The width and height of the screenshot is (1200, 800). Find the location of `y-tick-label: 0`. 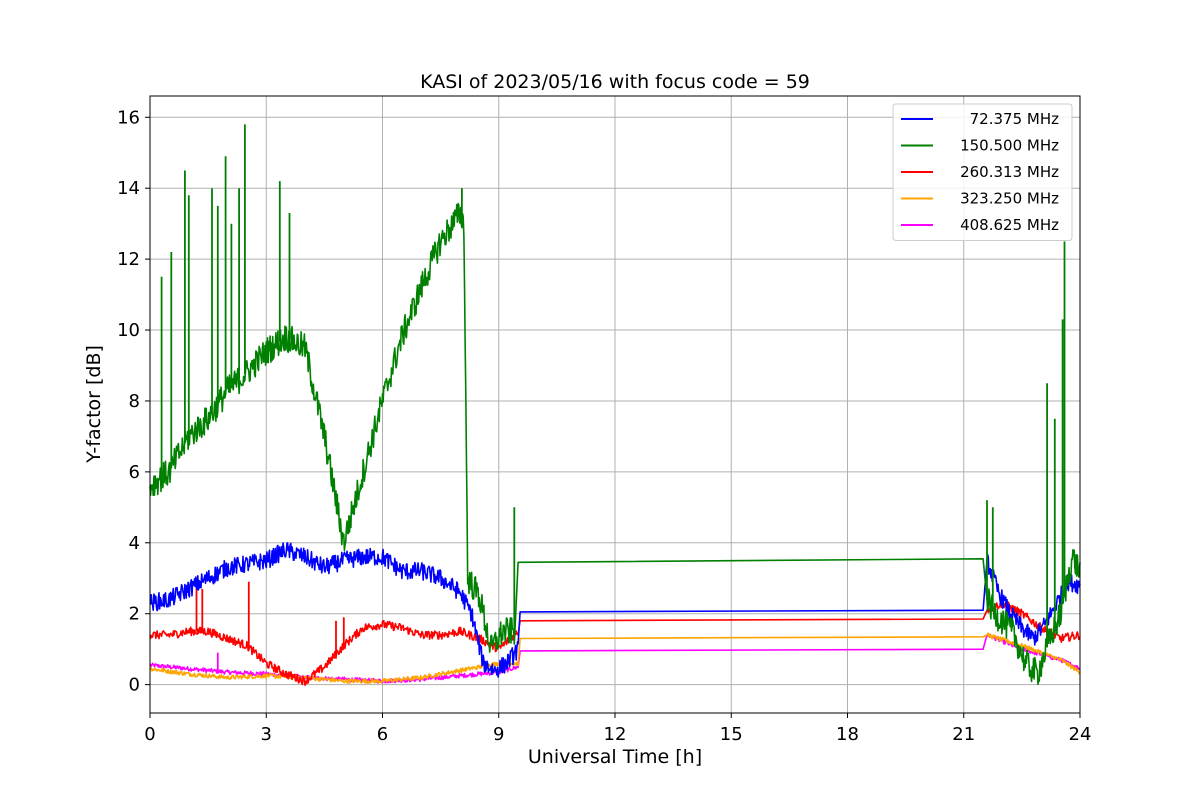

y-tick-label: 0 is located at coordinates (134, 685).